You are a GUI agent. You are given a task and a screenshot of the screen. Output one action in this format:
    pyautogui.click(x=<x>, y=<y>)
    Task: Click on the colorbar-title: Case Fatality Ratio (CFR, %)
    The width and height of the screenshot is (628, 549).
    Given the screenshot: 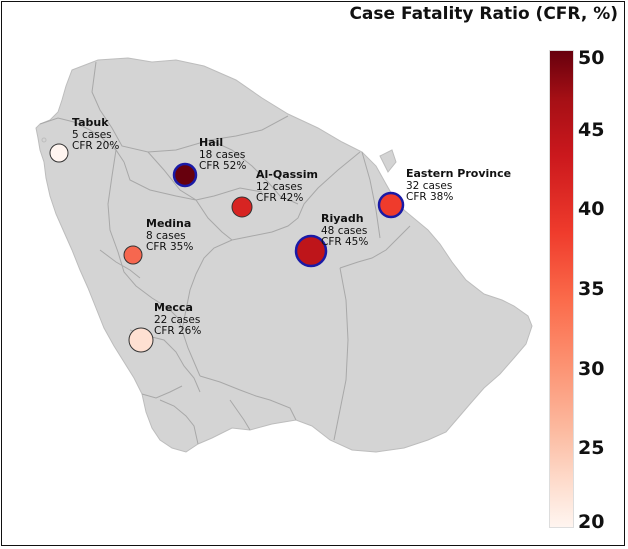 What is the action you would take?
    pyautogui.click(x=483, y=14)
    